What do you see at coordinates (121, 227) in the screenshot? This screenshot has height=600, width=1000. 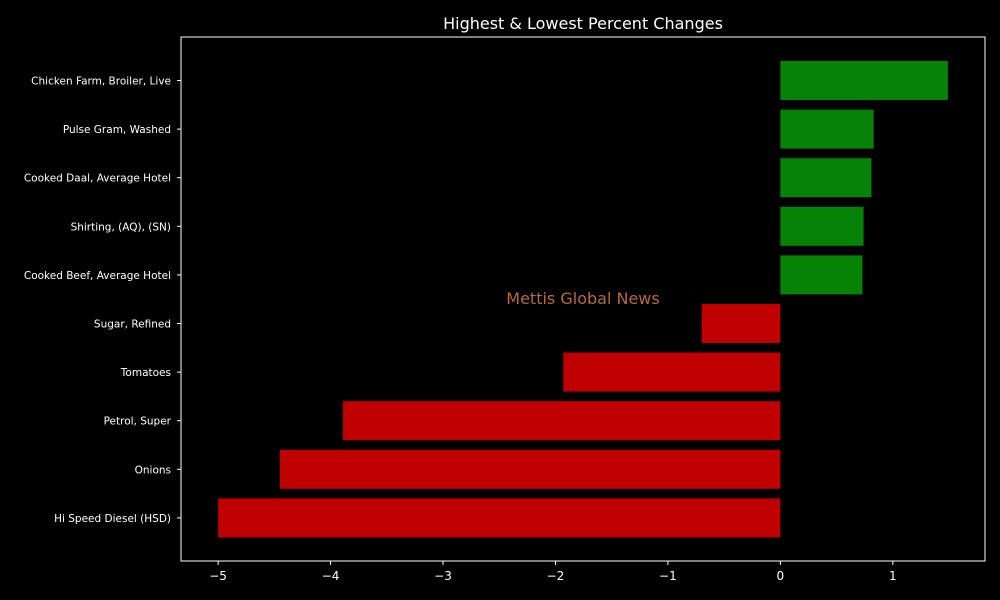 I see `y-tick-label: Shirting, (AQ), (SN)` at bounding box center [121, 227].